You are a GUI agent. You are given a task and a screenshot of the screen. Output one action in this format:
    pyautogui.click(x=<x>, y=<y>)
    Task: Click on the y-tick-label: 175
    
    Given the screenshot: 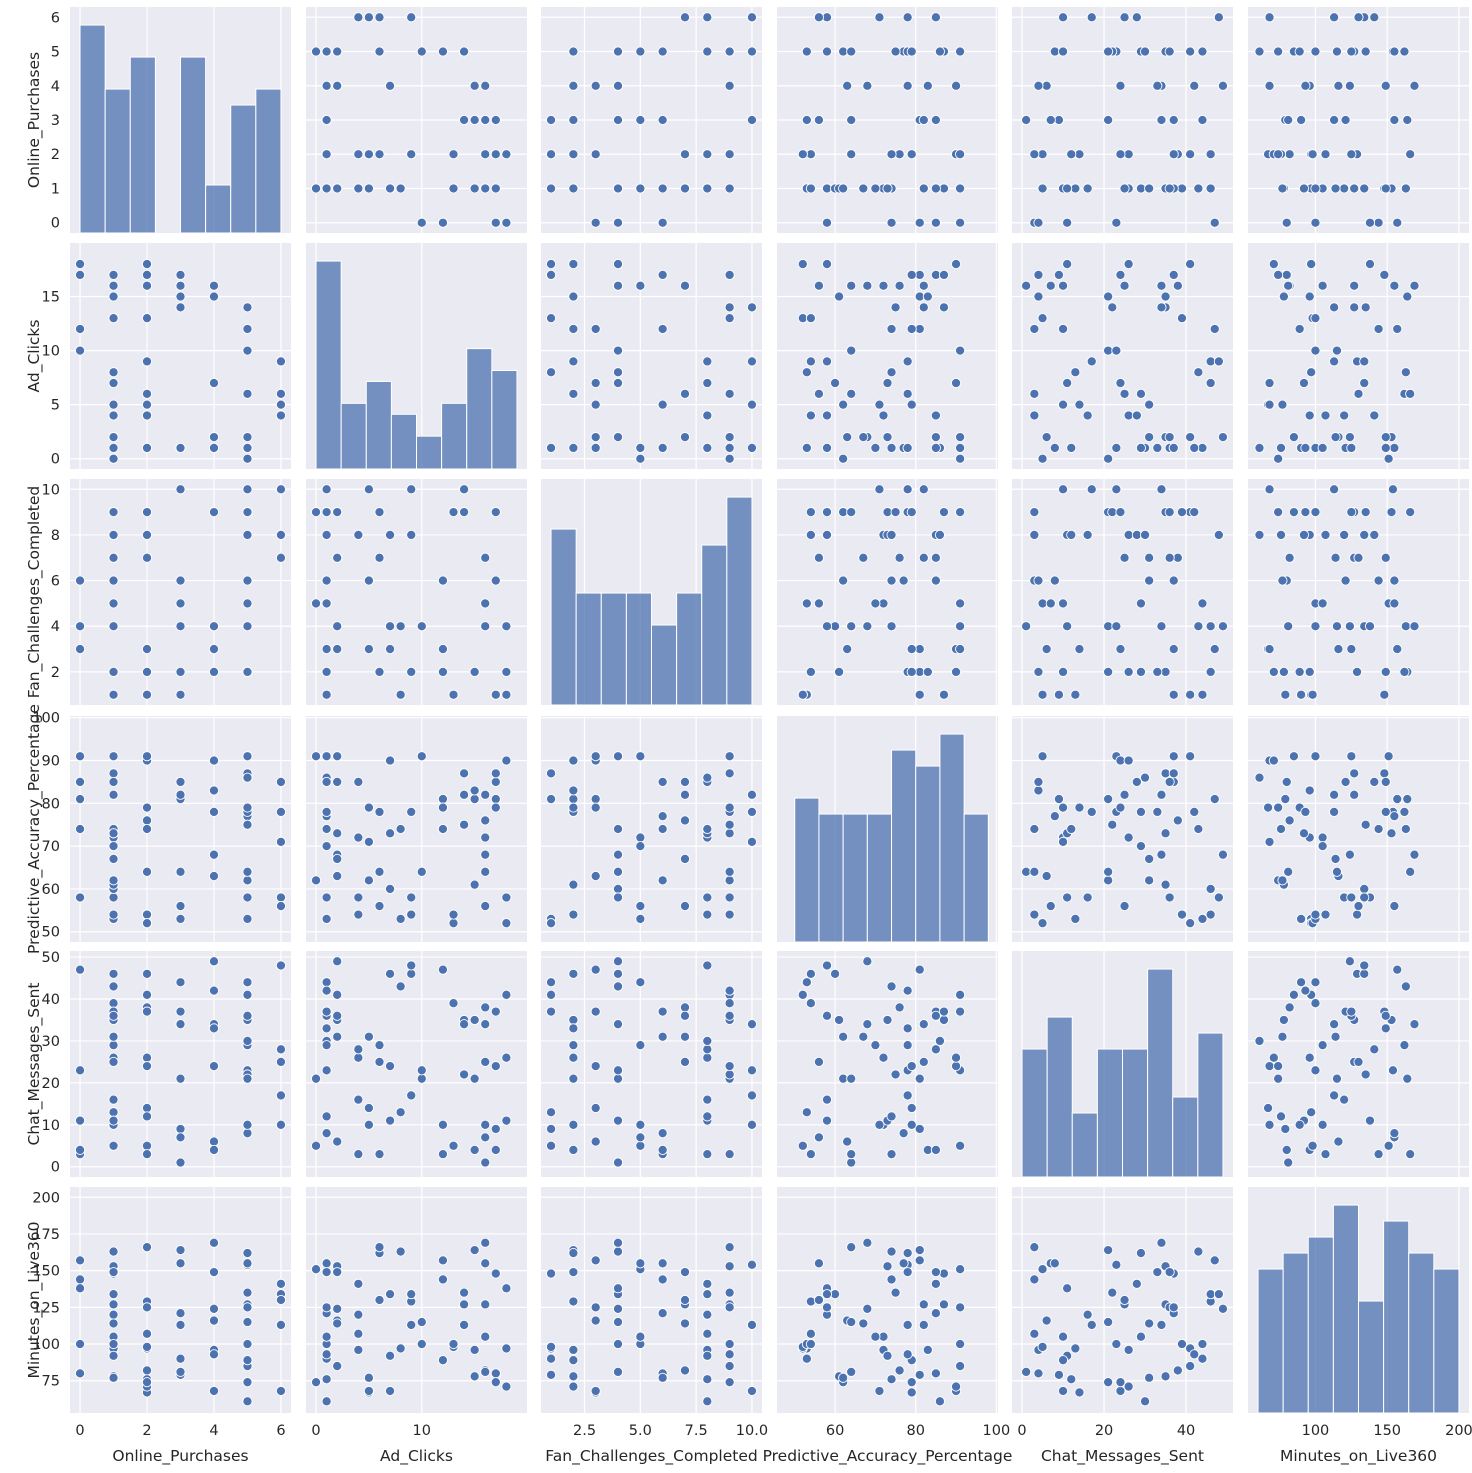 What is the action you would take?
    pyautogui.click(x=46, y=1235)
    